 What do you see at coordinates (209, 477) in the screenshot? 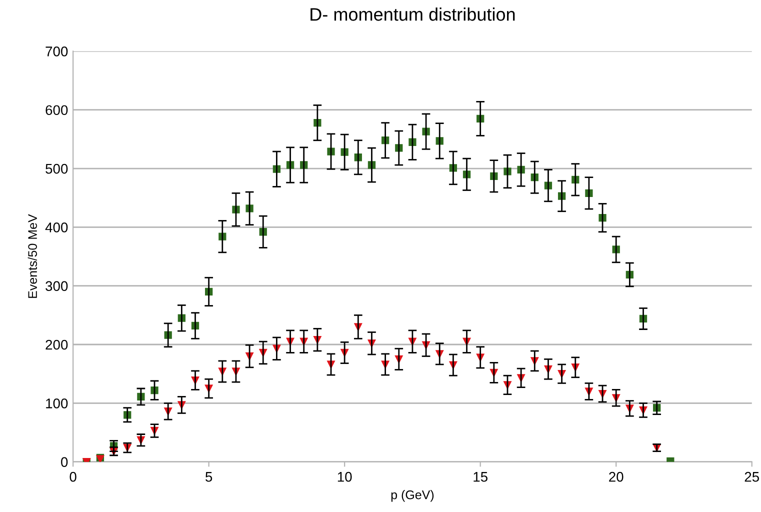
I see `x-tick-label: 5` at bounding box center [209, 477].